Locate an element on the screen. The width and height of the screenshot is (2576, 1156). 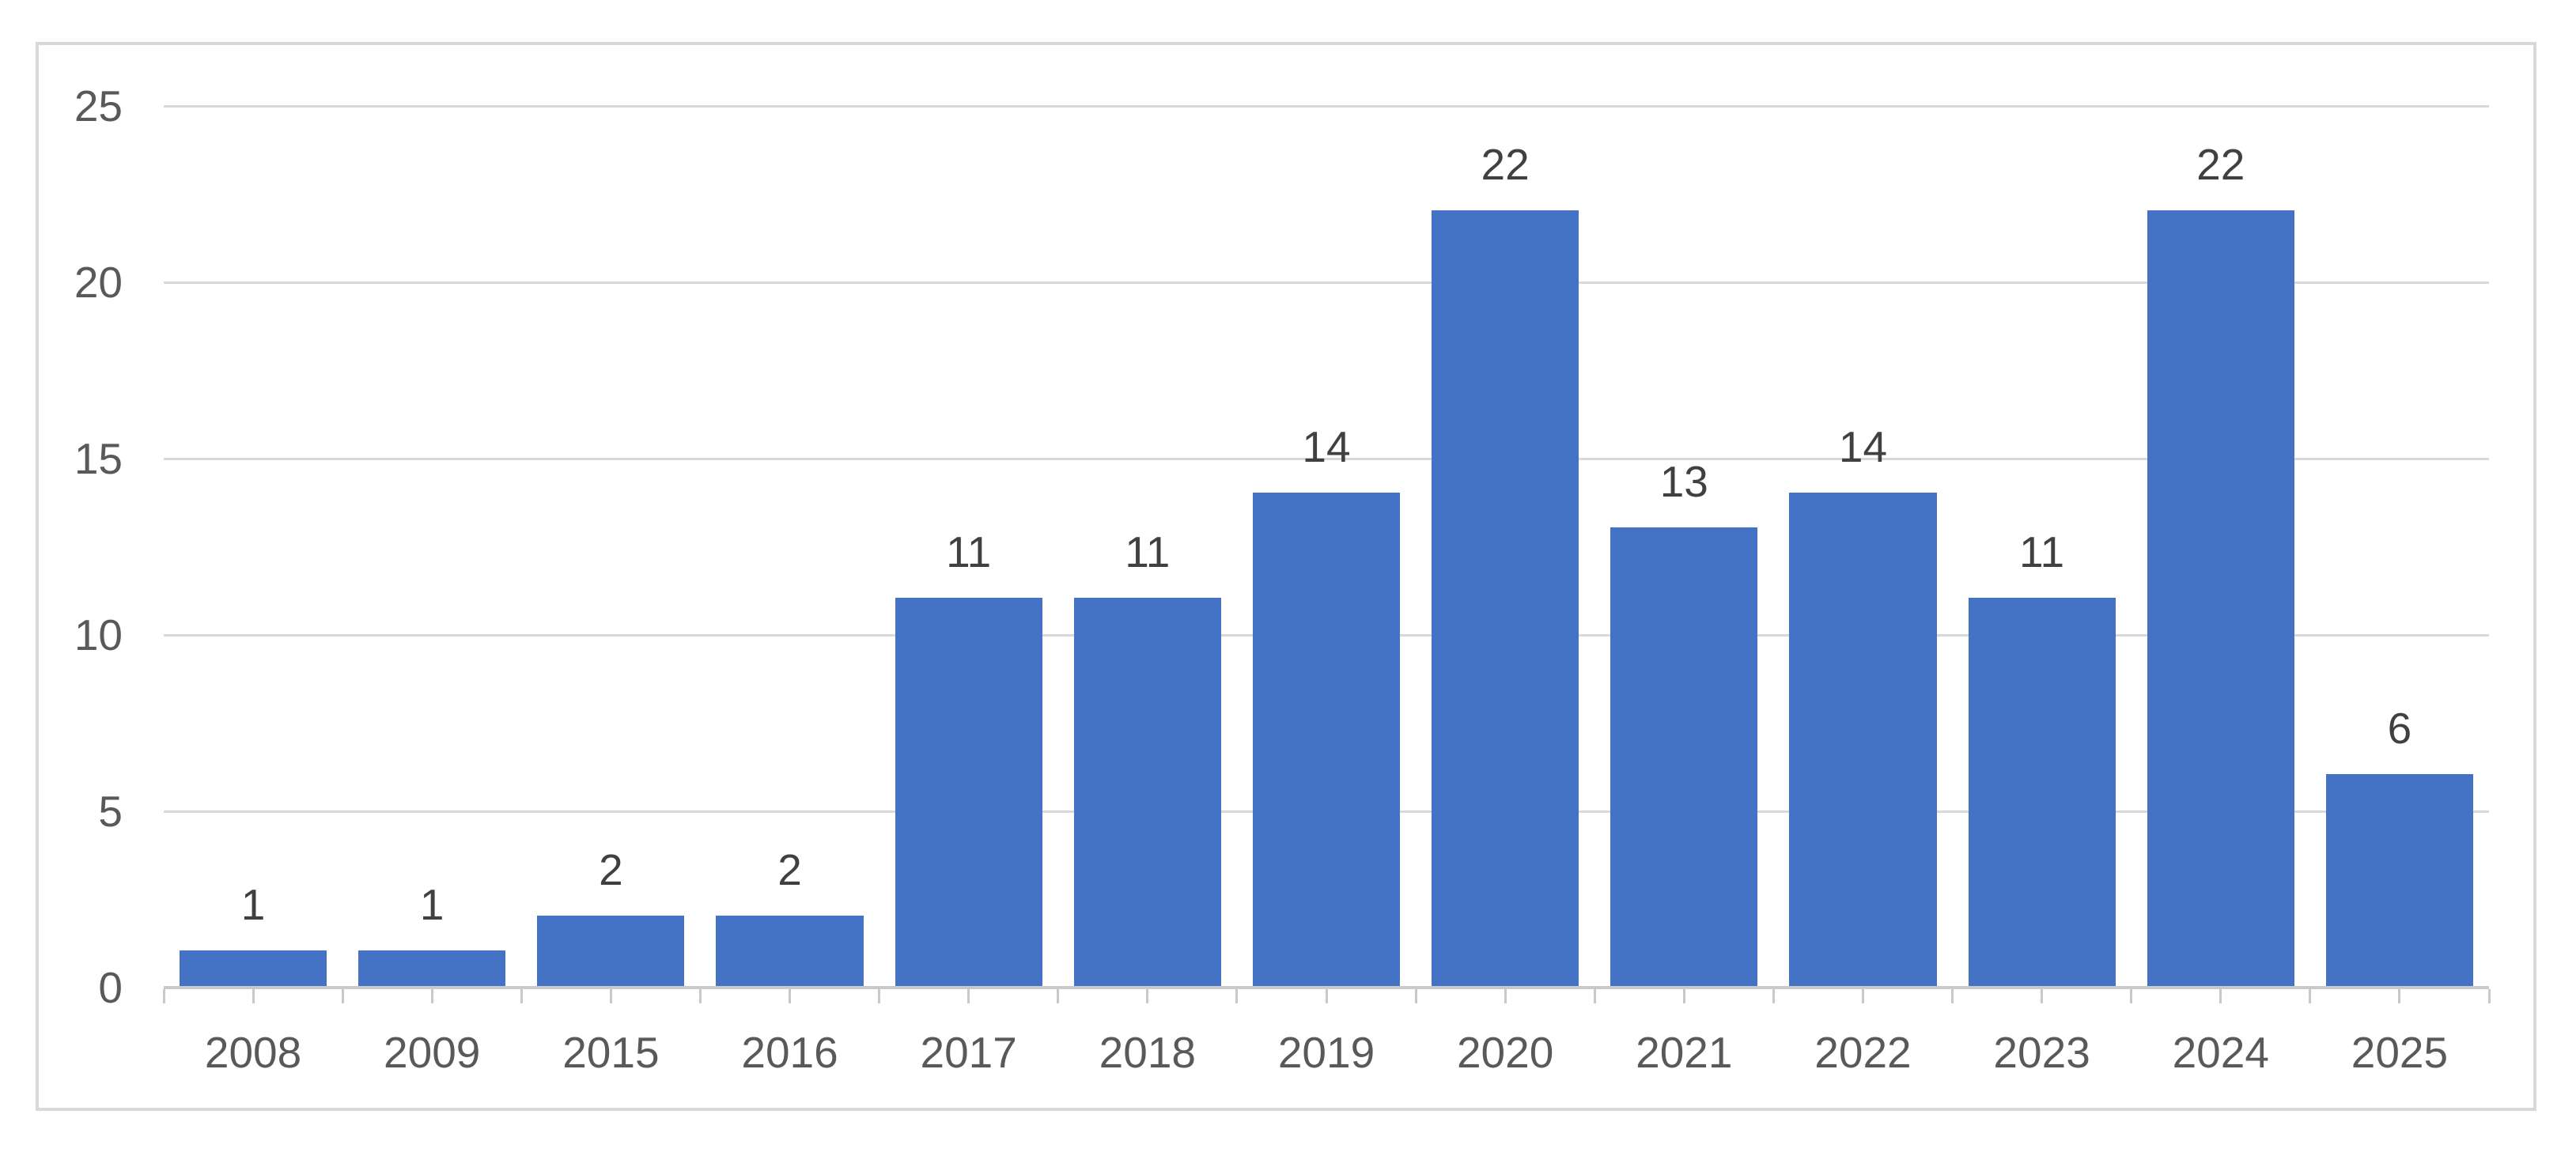
x-axis-label: 2018 is located at coordinates (1148, 1052).